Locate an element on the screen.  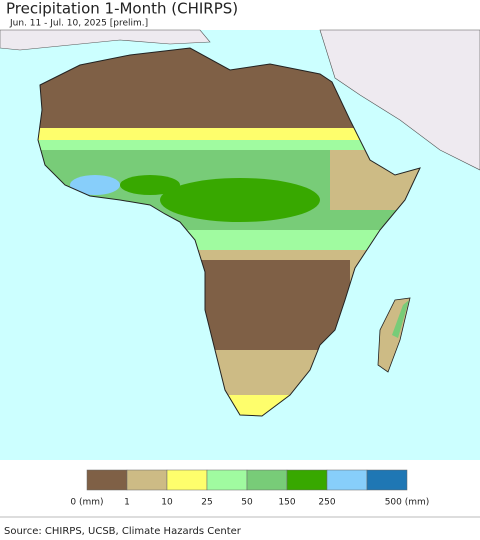
band-yellow is located at coordinates (229, 134).